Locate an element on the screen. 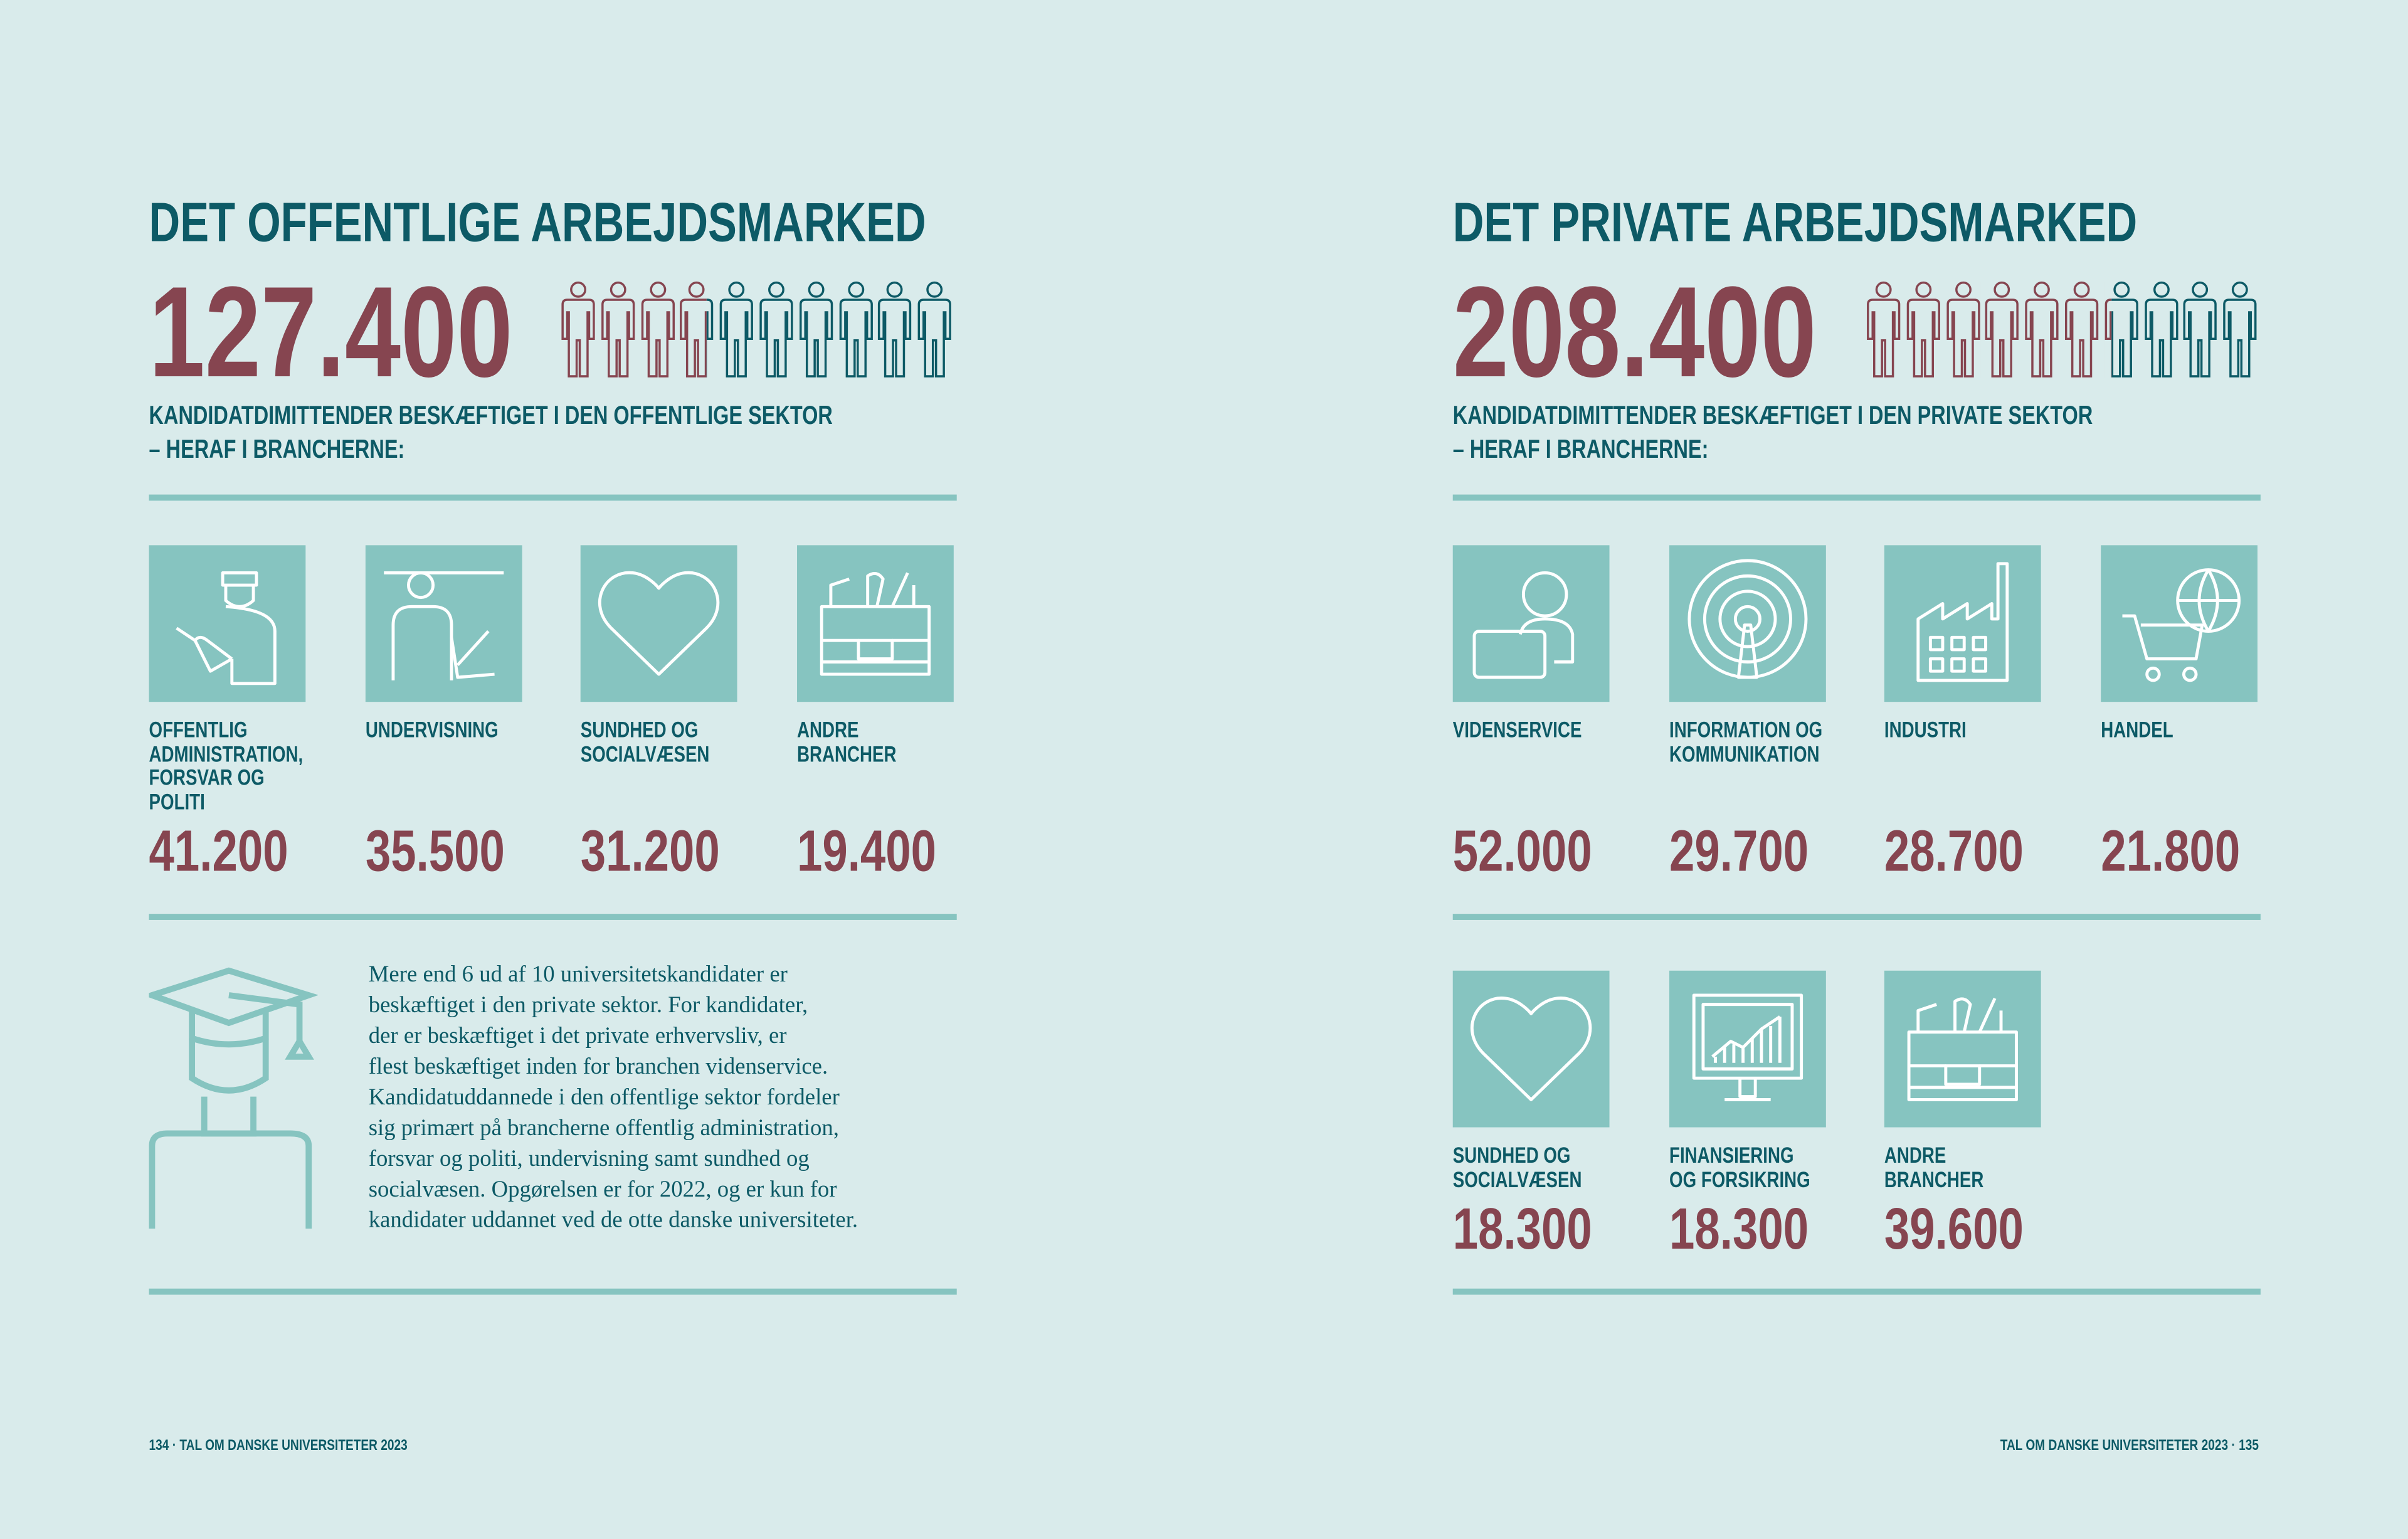 The image size is (2408, 1539). sector-label: FINANSIERING is located at coordinates (1749, 1157).